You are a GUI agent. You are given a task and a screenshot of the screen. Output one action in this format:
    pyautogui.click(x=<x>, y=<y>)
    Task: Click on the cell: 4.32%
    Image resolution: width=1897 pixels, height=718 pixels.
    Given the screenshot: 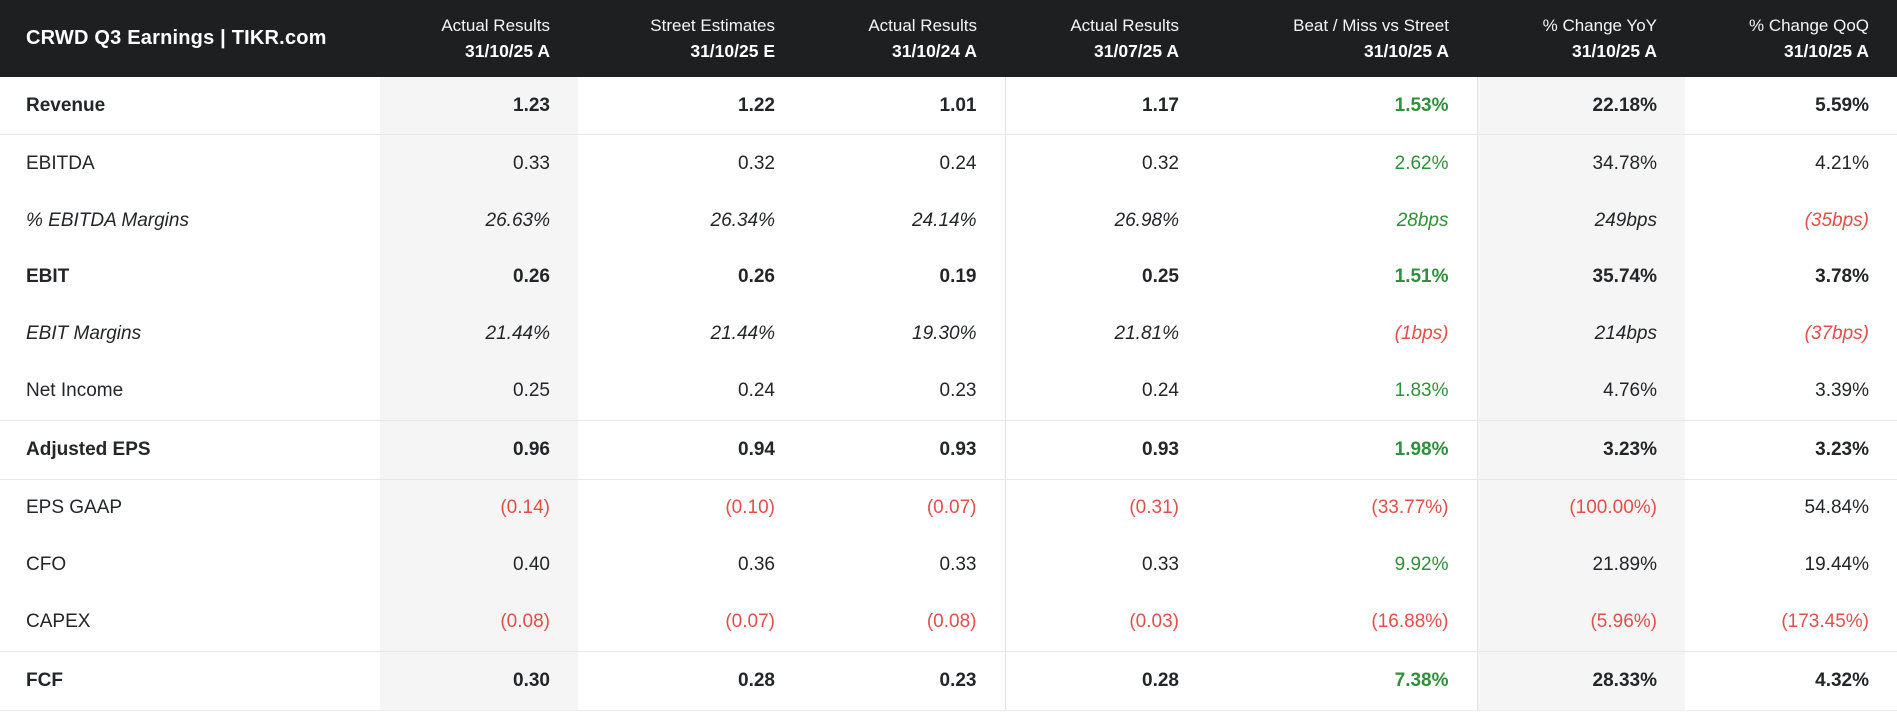 What is the action you would take?
    pyautogui.click(x=1791, y=681)
    